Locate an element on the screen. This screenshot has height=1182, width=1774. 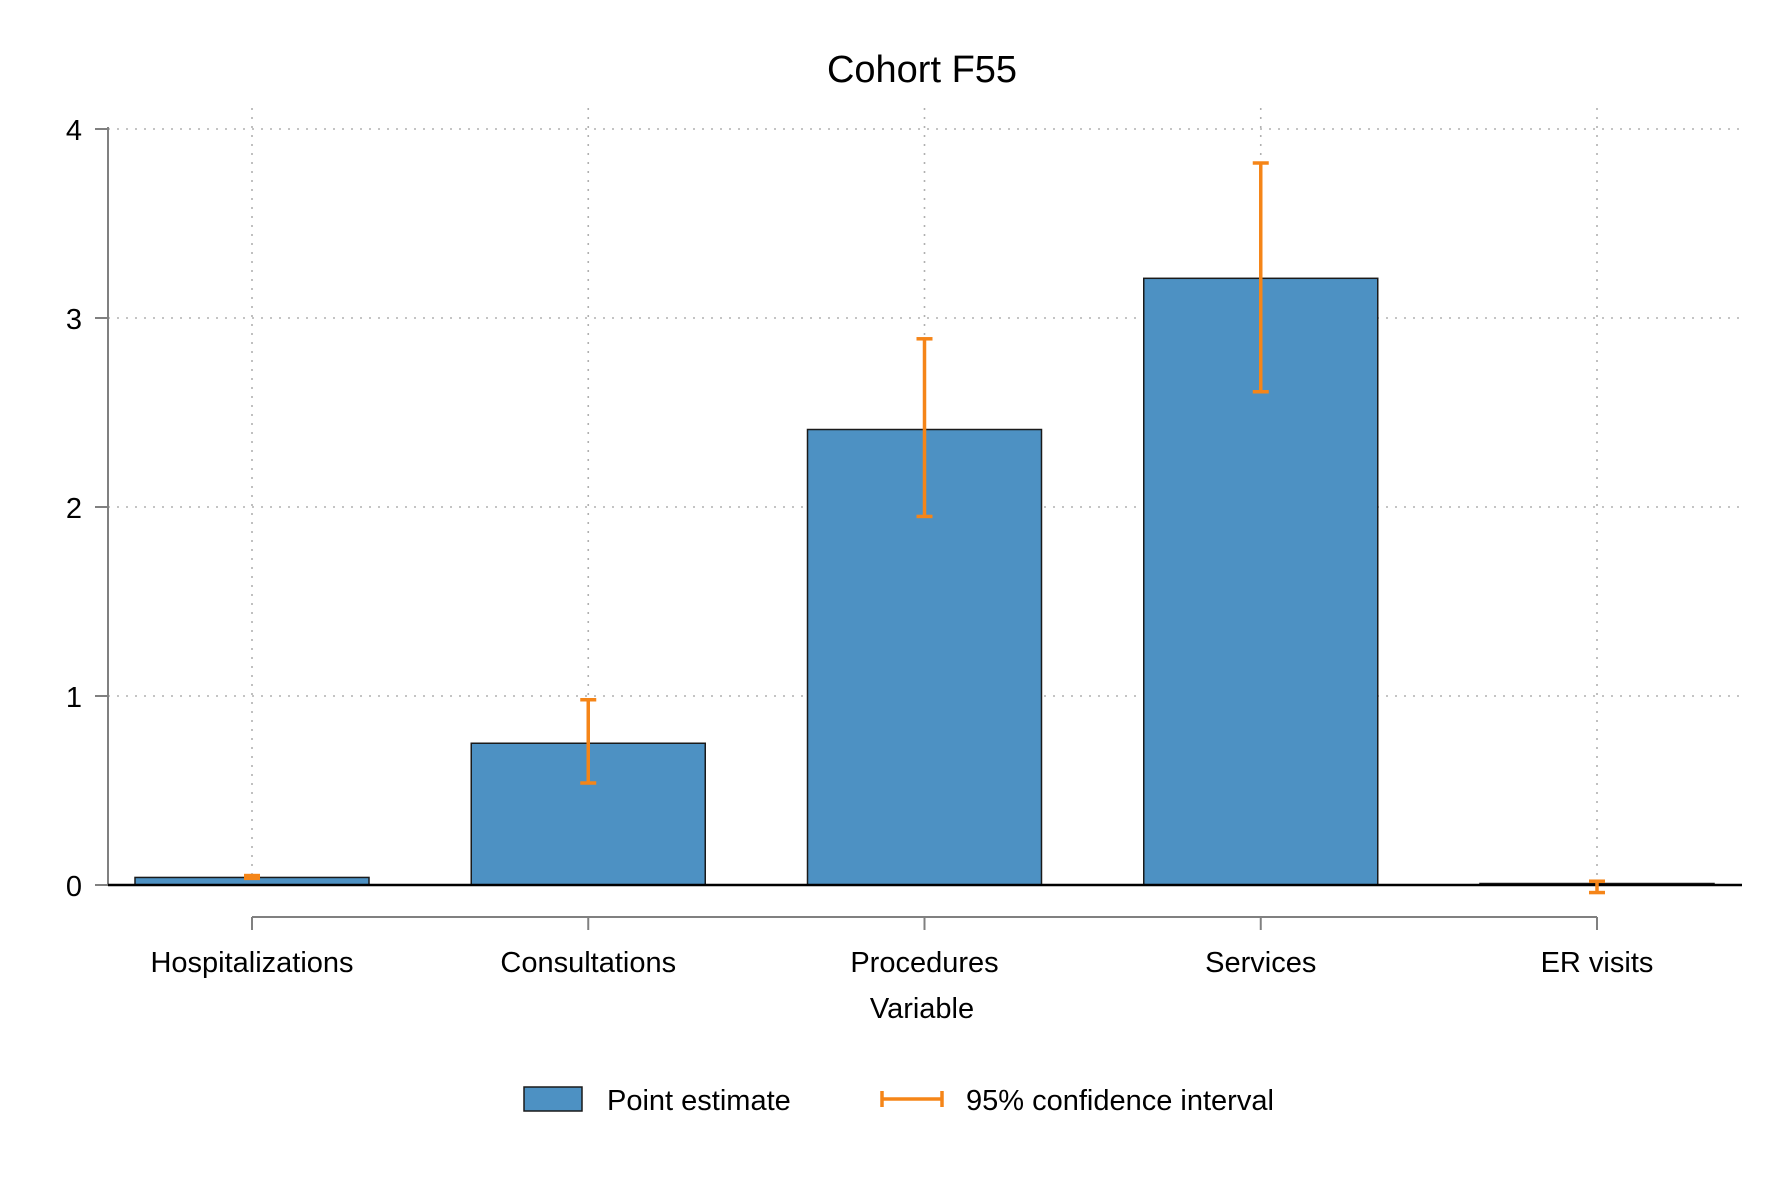
ci-services is located at coordinates (1260, 277).